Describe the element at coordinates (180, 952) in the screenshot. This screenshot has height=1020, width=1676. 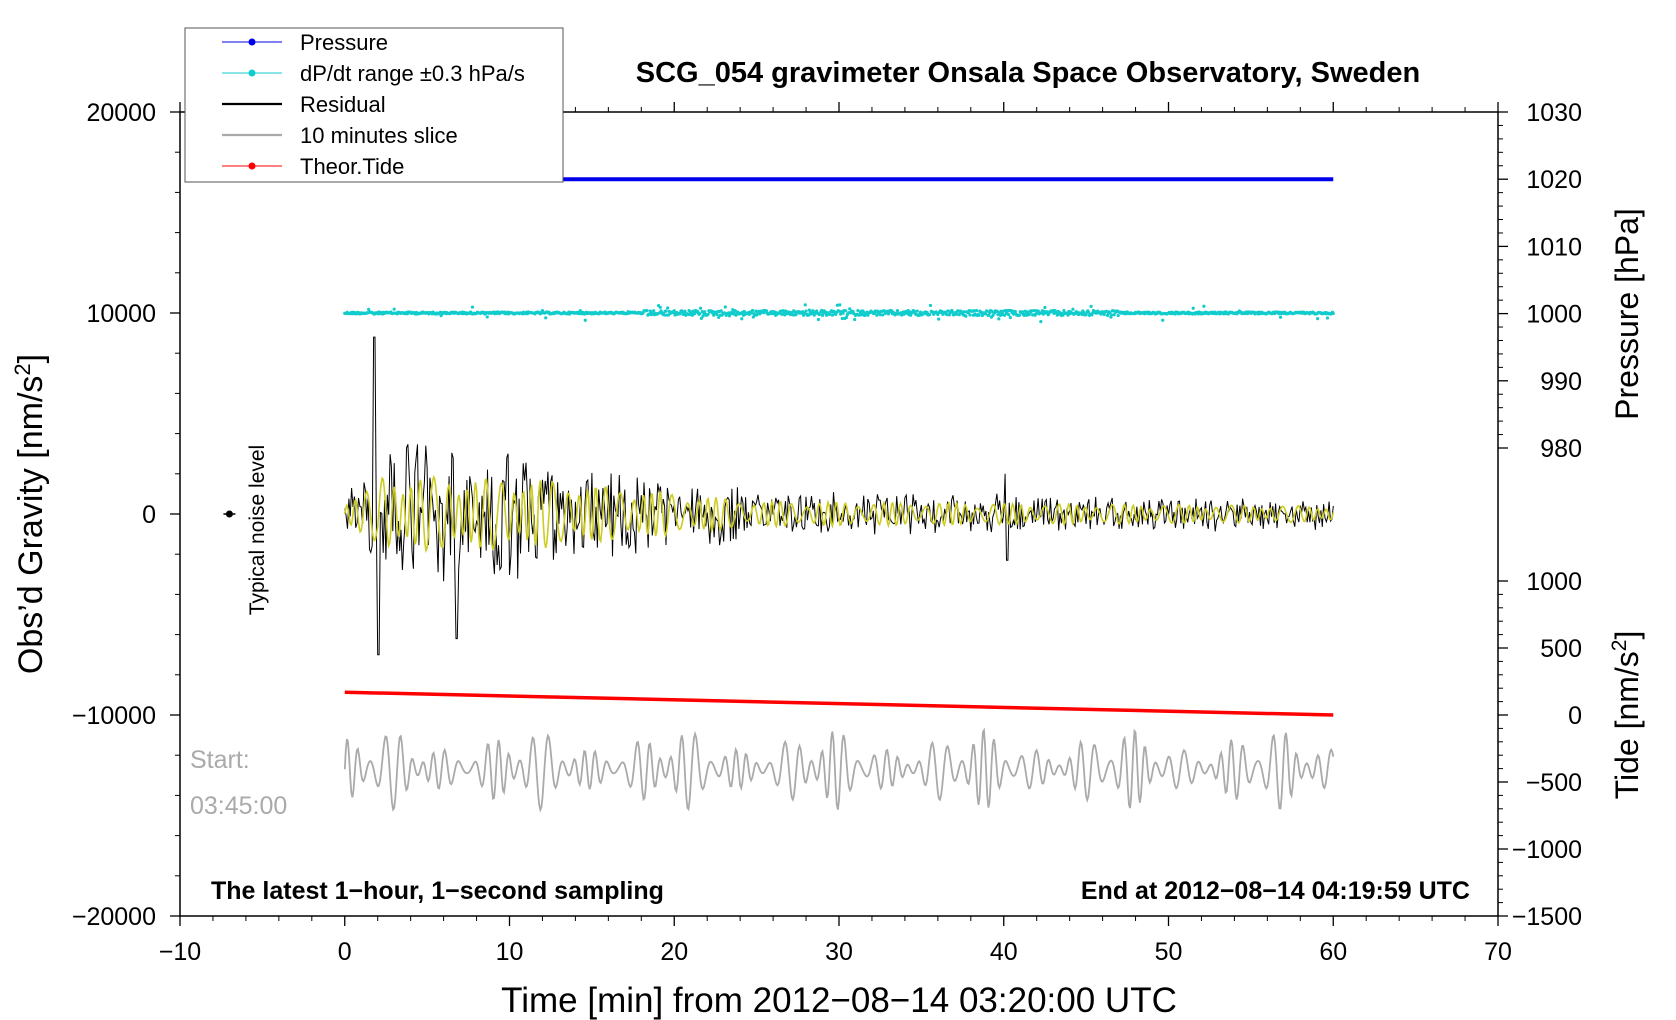
I see `x-tick-label: −10` at that location.